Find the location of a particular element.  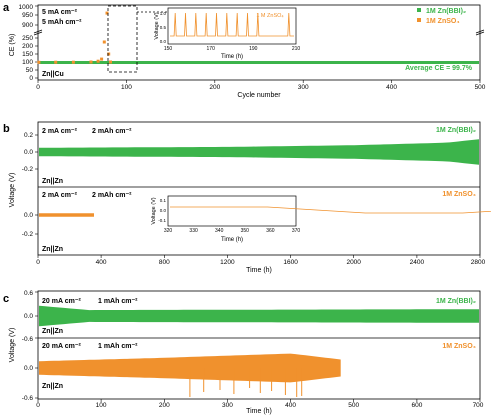

x-tick-label: 2000 is located at coordinates (353, 262).